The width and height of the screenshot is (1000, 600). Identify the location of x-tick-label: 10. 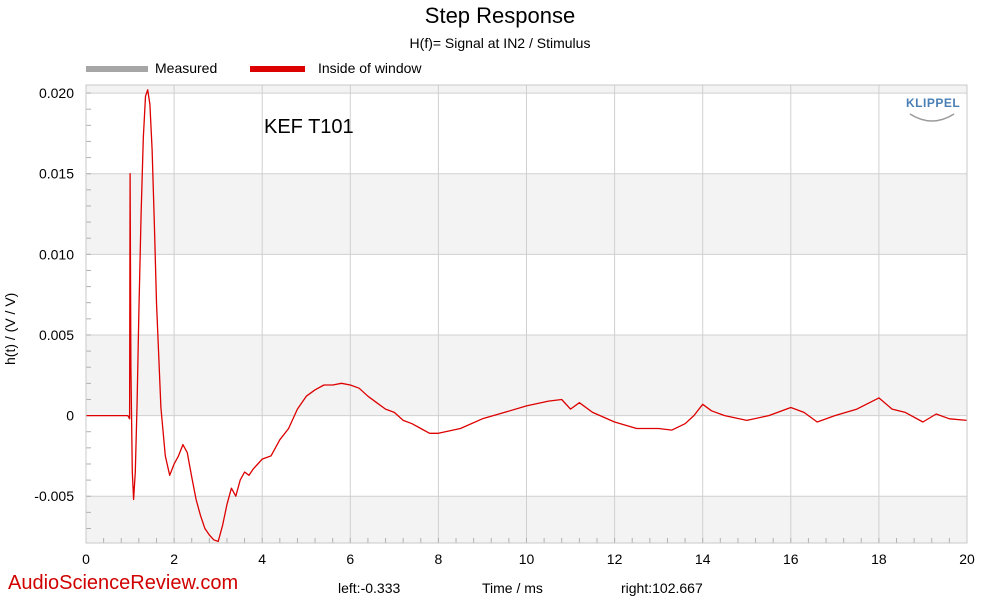
(527, 559).